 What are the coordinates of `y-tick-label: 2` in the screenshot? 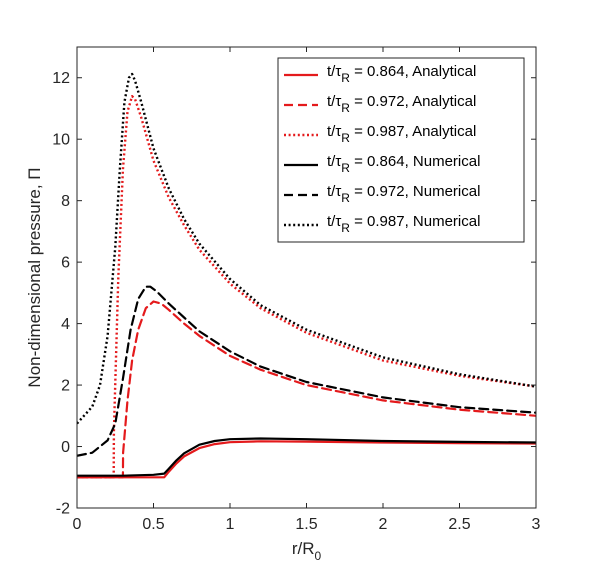 It's located at (65, 386).